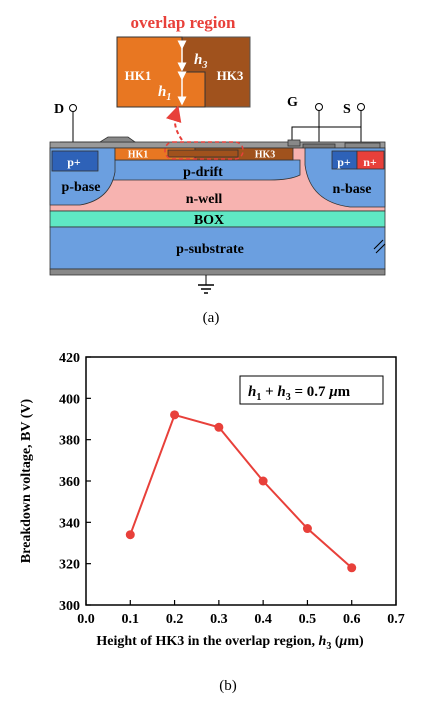  What do you see at coordinates (73, 108) in the screenshot?
I see `drain-terminal` at bounding box center [73, 108].